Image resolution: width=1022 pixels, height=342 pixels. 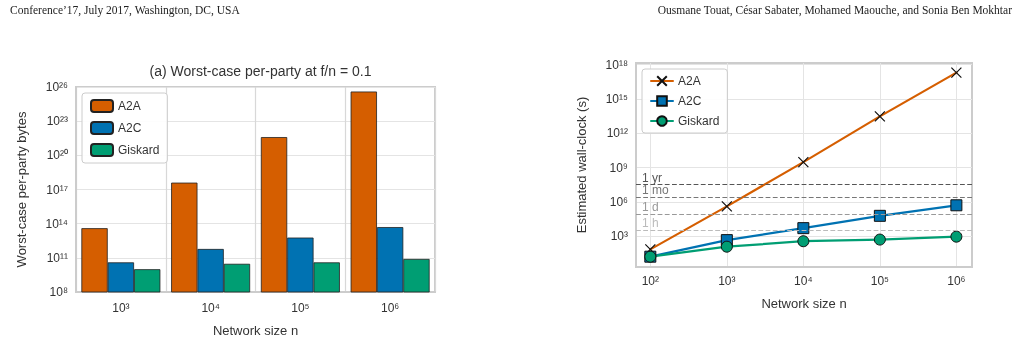 I want to click on chart-title: (a) Worst-case per-party at f/n = 0.1, so click(x=260, y=71).